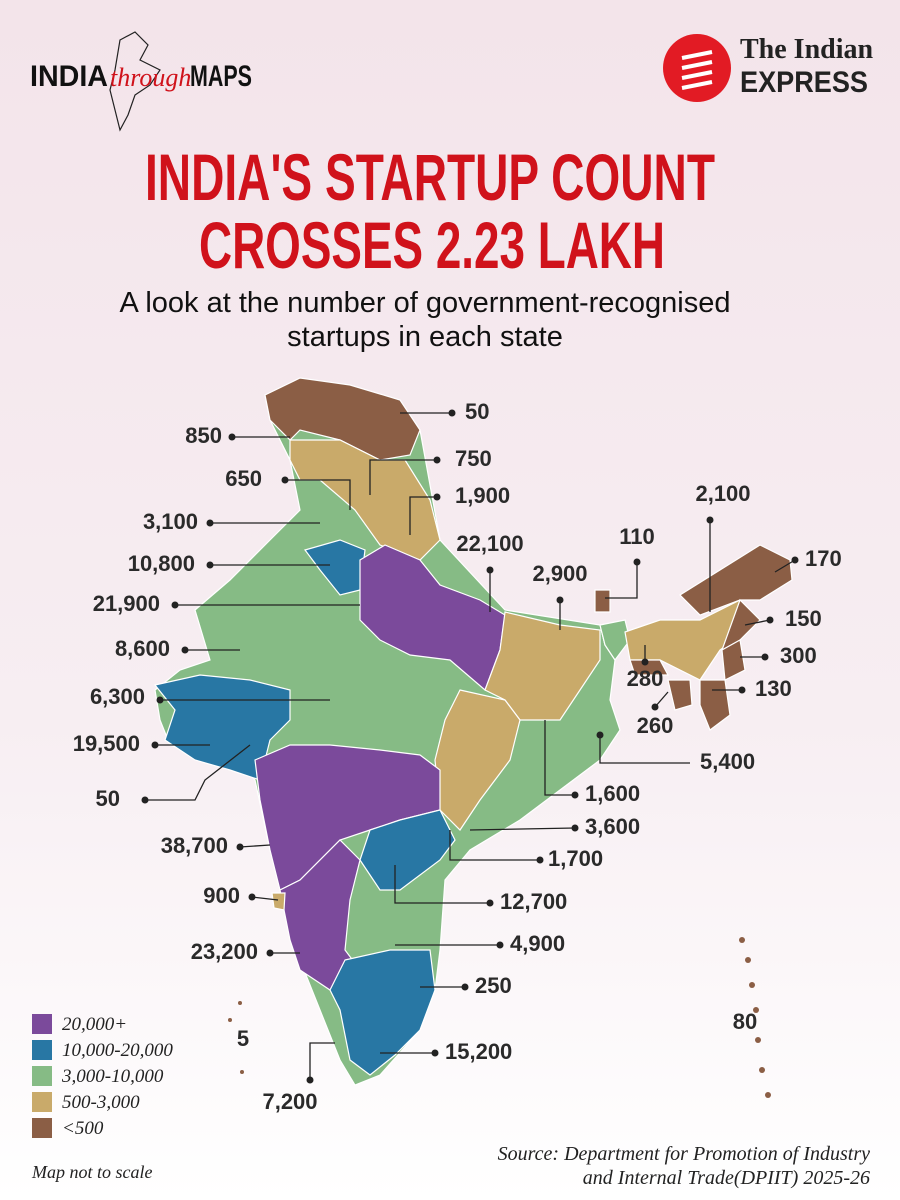  I want to click on state-count-label: 1,600, so click(612, 793).